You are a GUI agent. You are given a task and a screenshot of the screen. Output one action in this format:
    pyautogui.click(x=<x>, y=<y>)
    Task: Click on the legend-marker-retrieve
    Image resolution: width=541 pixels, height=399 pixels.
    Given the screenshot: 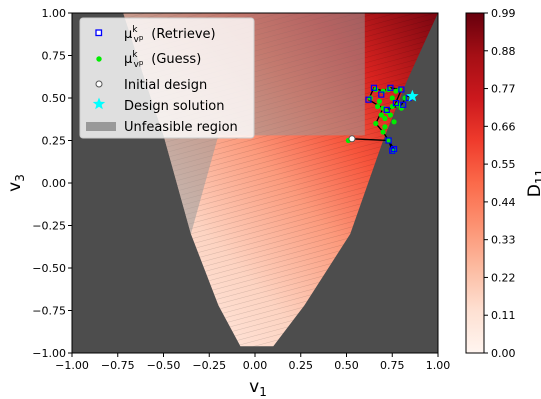 What is the action you would take?
    pyautogui.click(x=99, y=33)
    